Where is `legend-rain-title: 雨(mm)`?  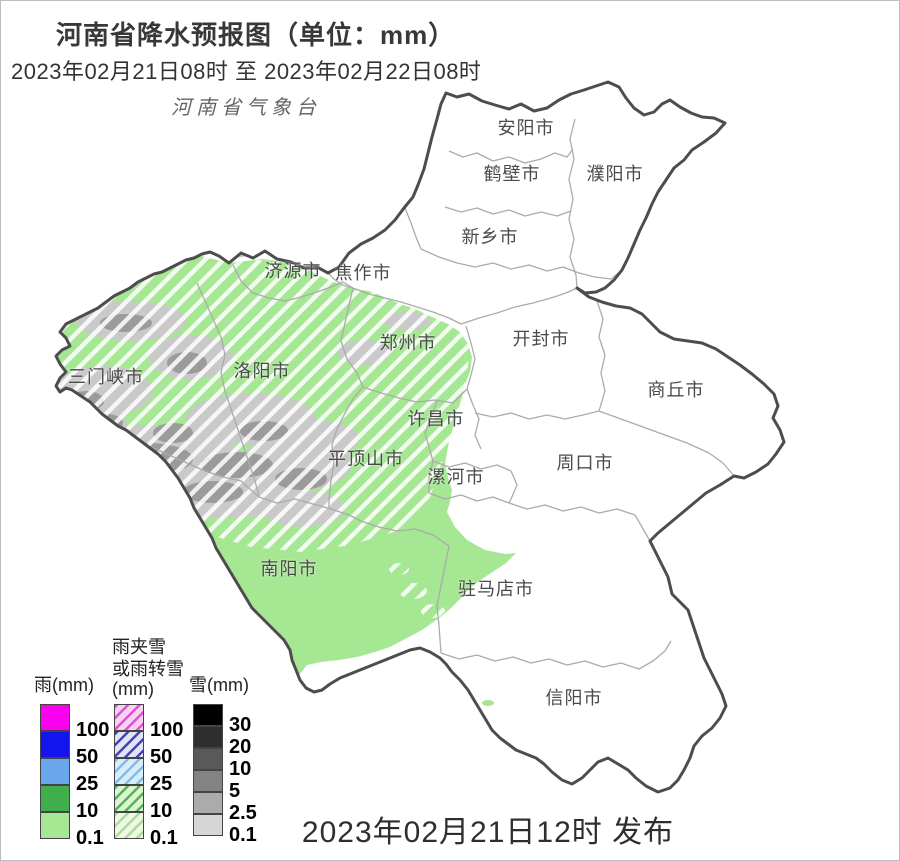
legend-rain-title: 雨(mm) is located at coordinates (64, 685).